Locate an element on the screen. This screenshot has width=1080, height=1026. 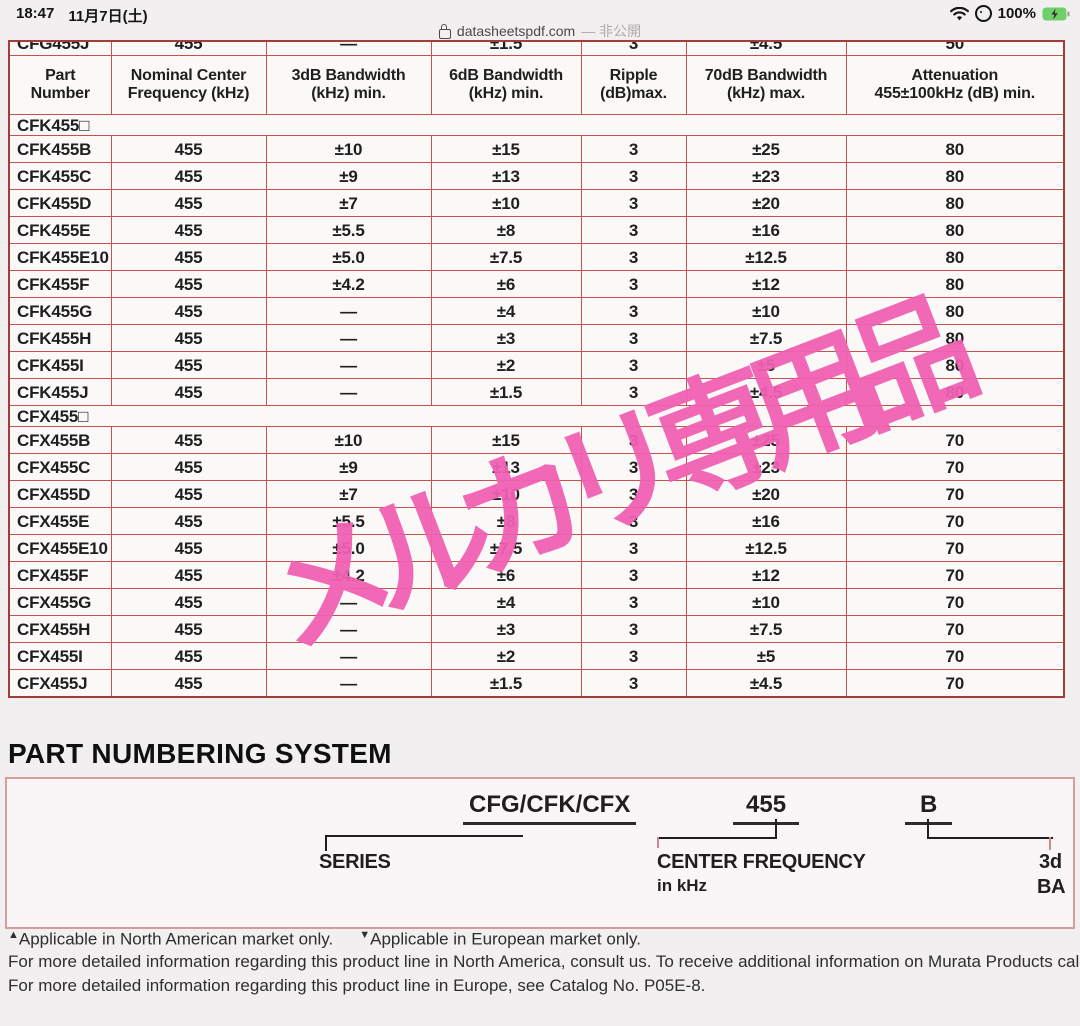
table-cell: CFG455J is located at coordinates (60, 48).